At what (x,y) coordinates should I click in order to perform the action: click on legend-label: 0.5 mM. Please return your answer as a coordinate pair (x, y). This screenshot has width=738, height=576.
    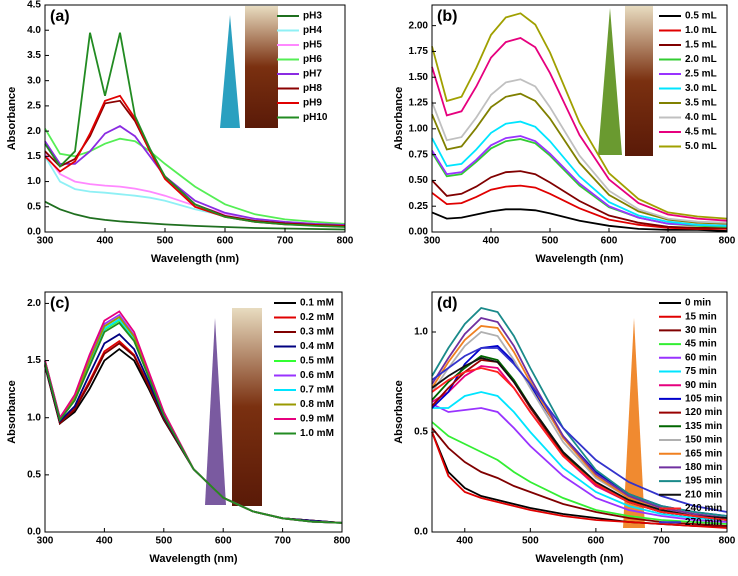
    Looking at the image, I should click on (317, 361).